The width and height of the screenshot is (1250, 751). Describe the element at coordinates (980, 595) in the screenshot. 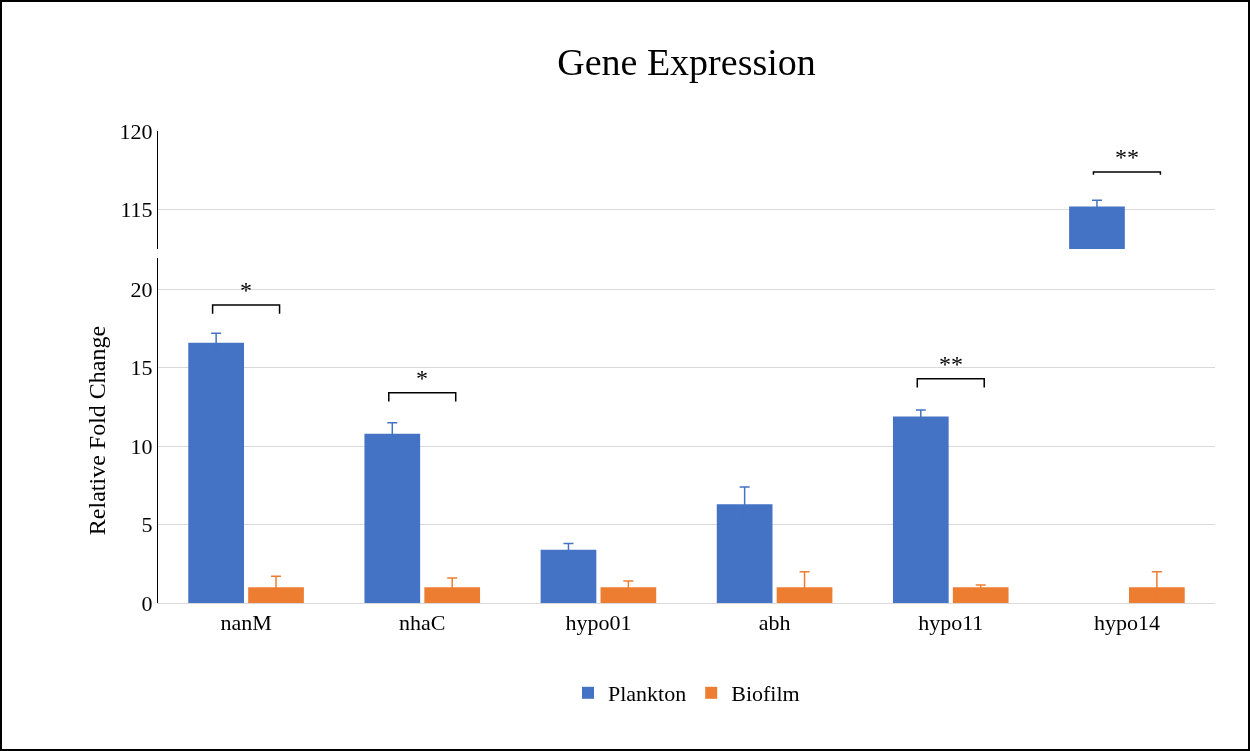

I see `bar` at that location.